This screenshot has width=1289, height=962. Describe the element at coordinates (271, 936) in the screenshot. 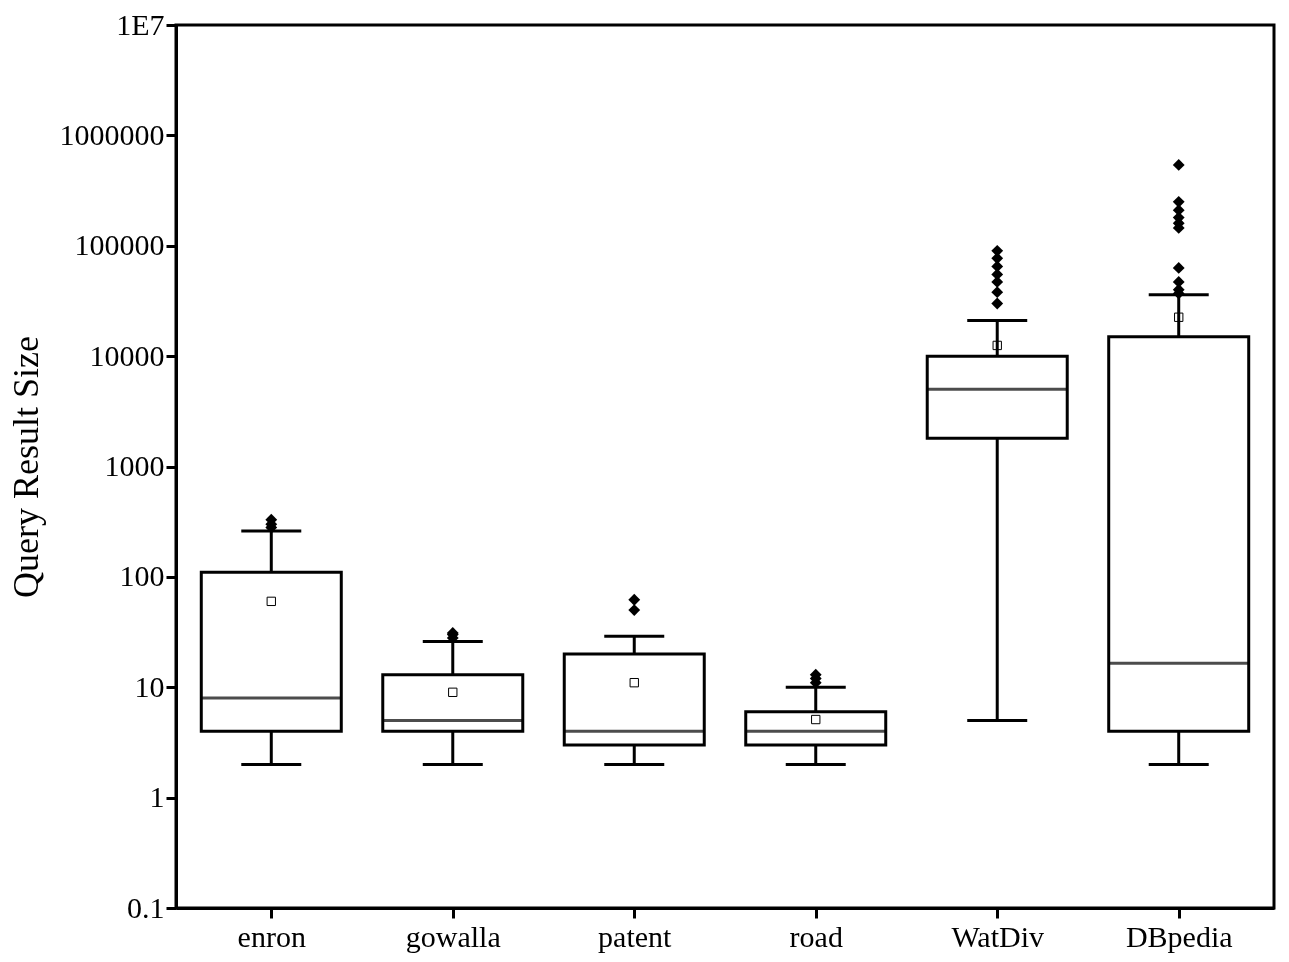

I see `x-tick-label: enron` at that location.